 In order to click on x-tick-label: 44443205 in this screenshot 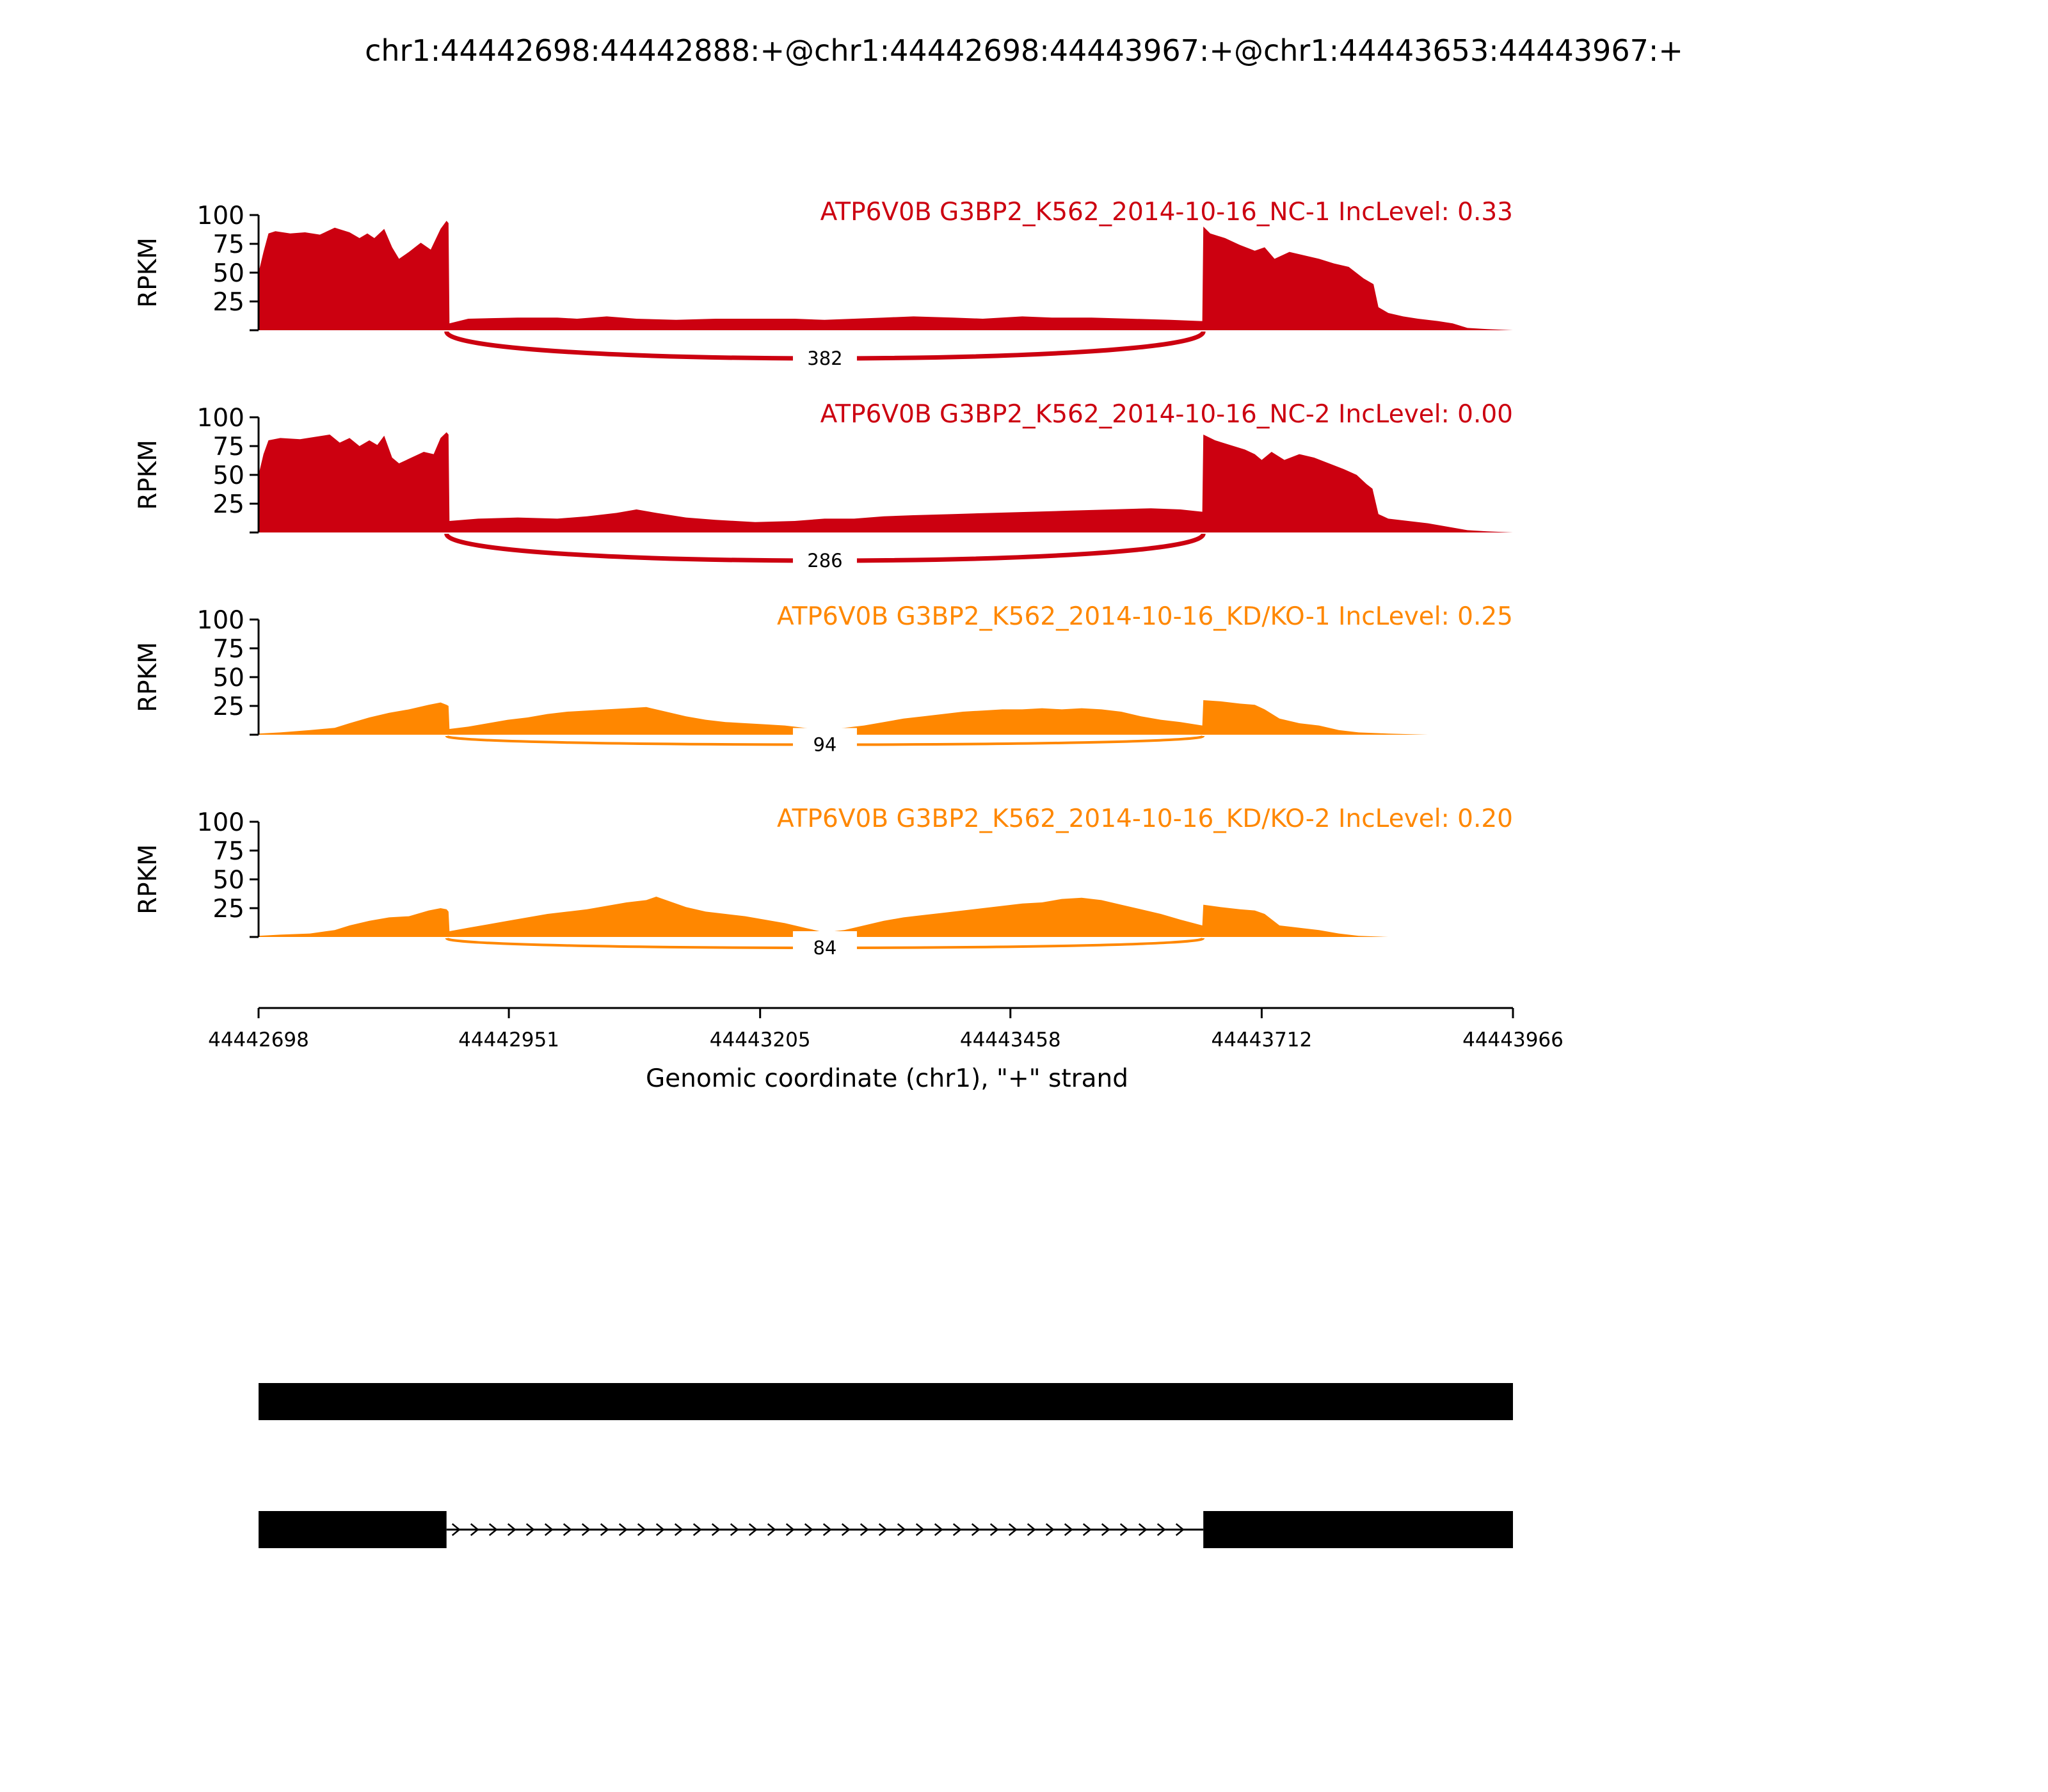, I will do `click(760, 1040)`.